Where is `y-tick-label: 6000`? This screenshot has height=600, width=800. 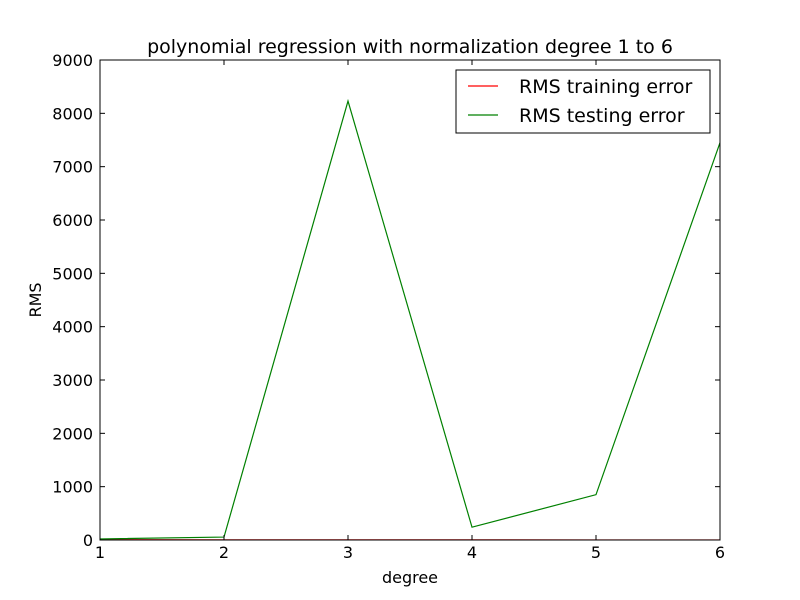
y-tick-label: 6000 is located at coordinates (72, 220).